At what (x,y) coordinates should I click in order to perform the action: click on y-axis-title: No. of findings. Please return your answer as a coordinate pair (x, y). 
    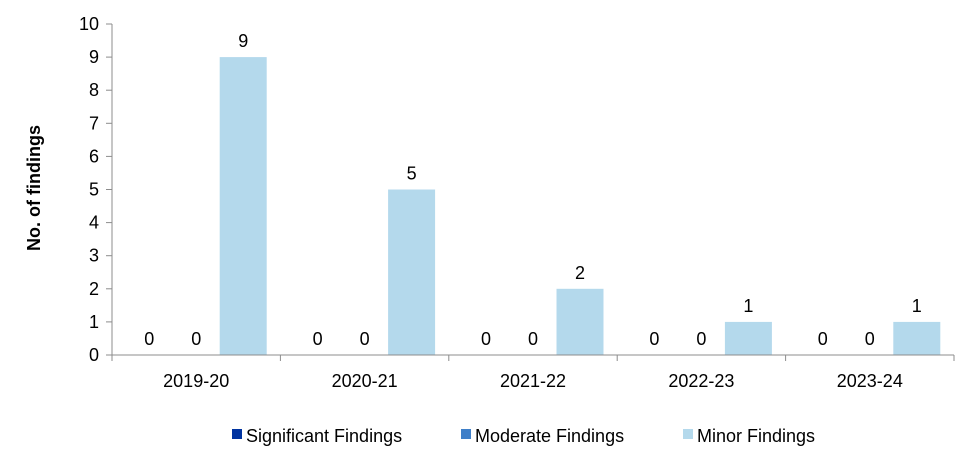
    Looking at the image, I should click on (34, 188).